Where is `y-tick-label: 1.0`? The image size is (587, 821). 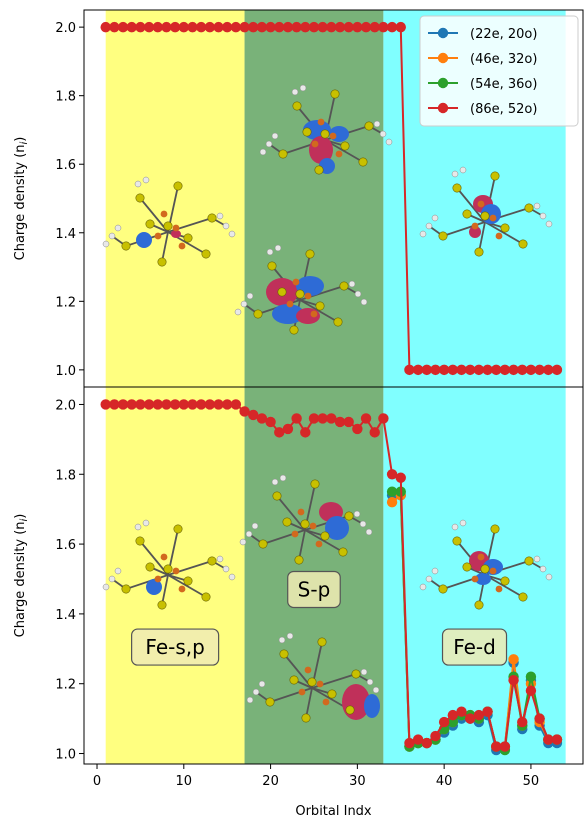 y-tick-label: 1.0 is located at coordinates (65, 755).